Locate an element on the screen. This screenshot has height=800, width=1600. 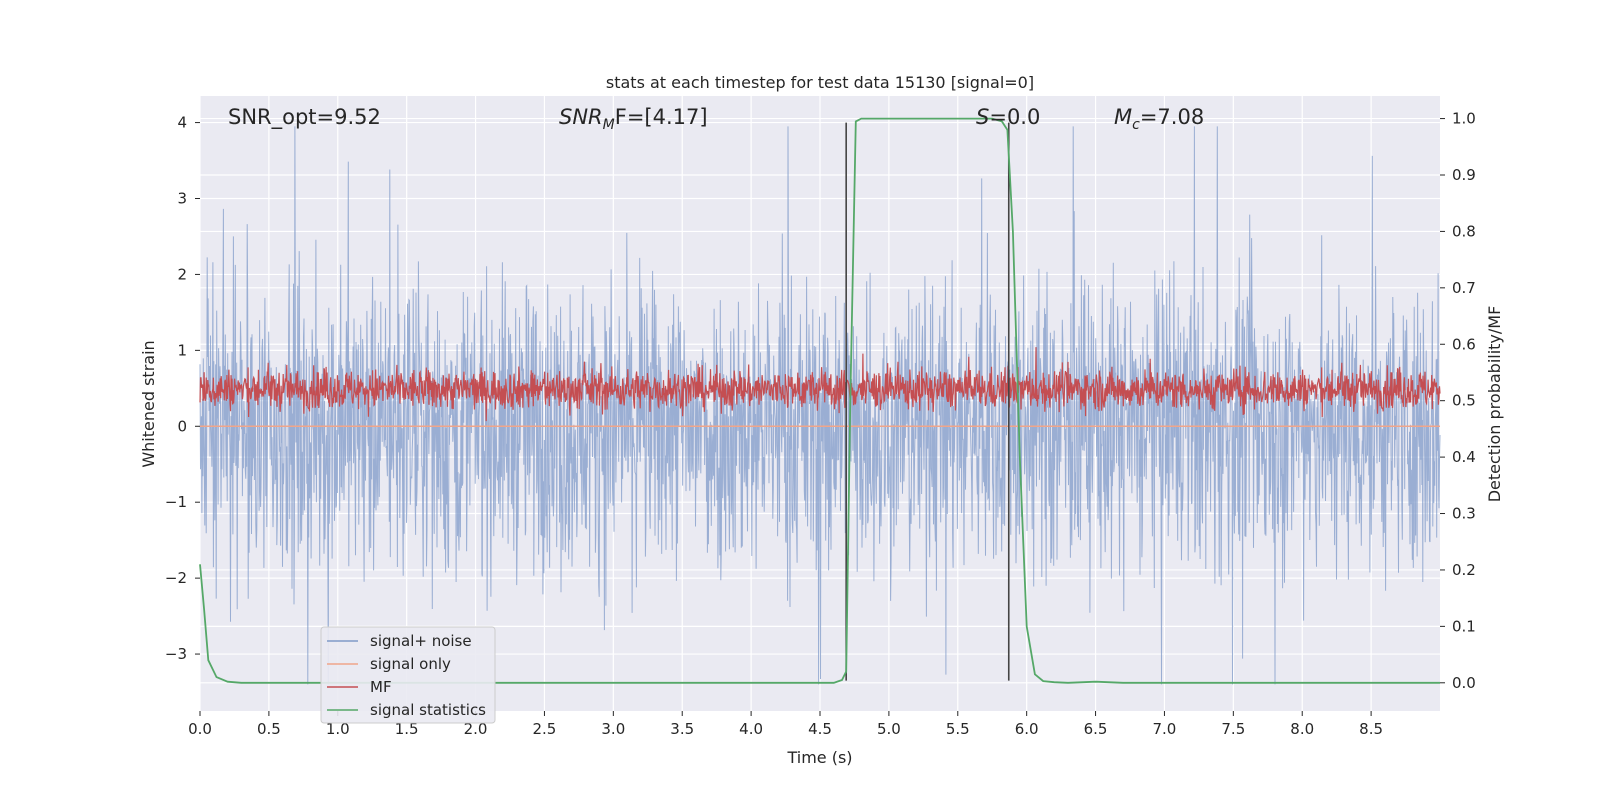
x-tick-label-0: 0.0 is located at coordinates (200, 729).